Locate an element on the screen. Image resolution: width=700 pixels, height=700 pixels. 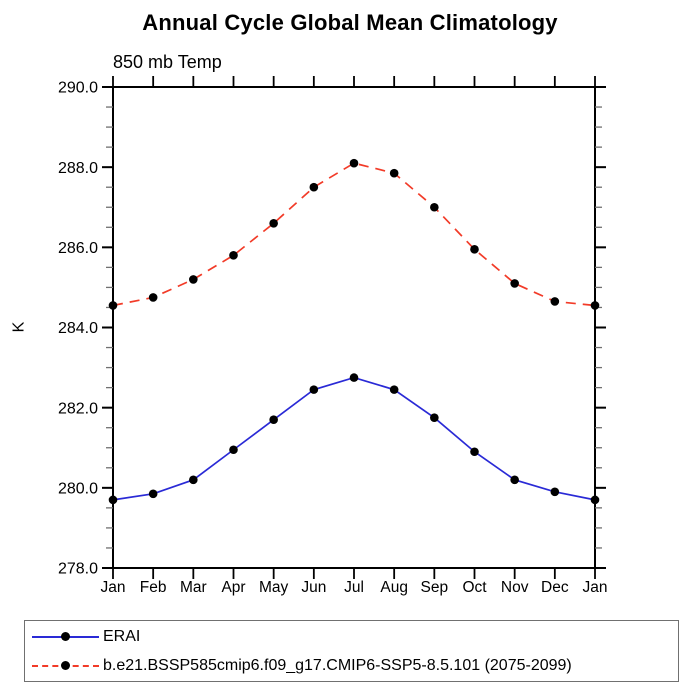
erai-series-line is located at coordinates (354, 438).